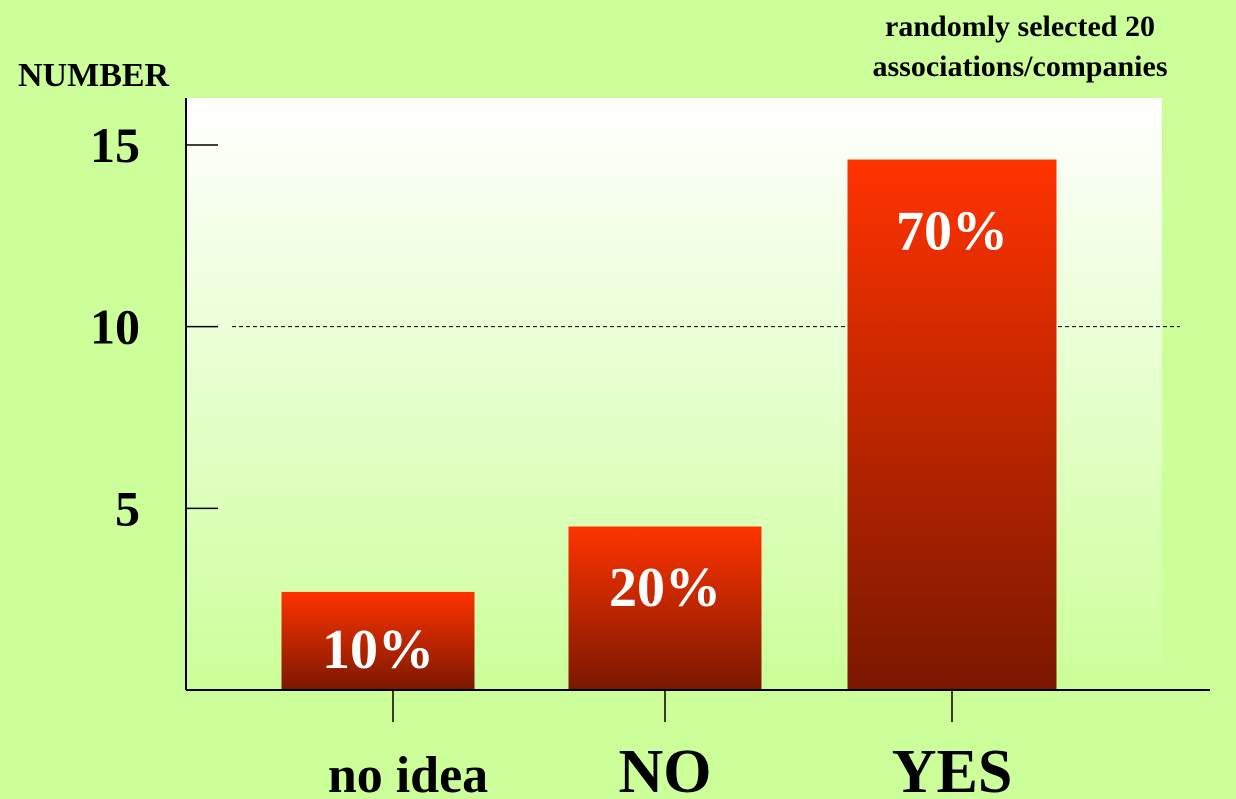 The width and height of the screenshot is (1236, 799). Describe the element at coordinates (127, 508) in the screenshot. I see `y-tick-label: 5` at that location.